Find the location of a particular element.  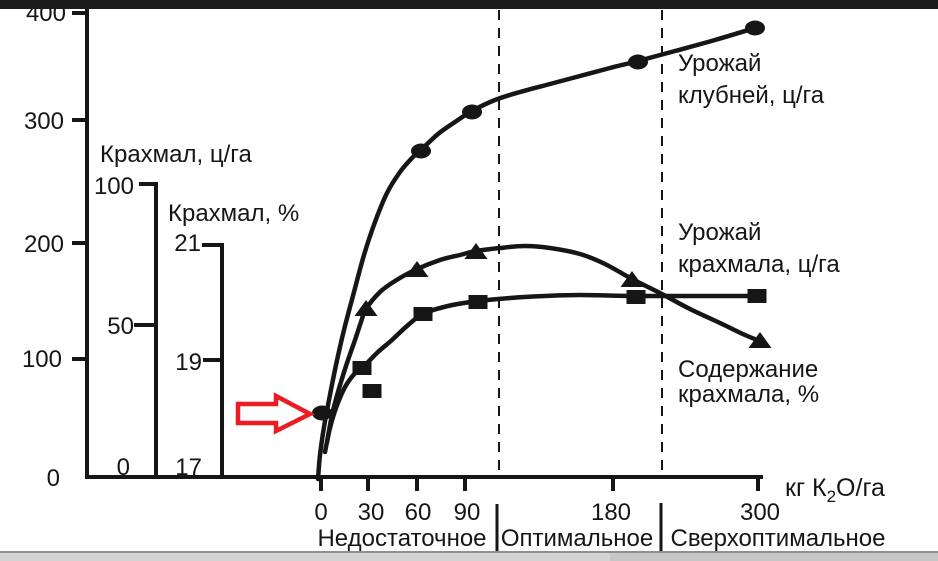

x-tick-label-0: 0 is located at coordinates (320, 512).